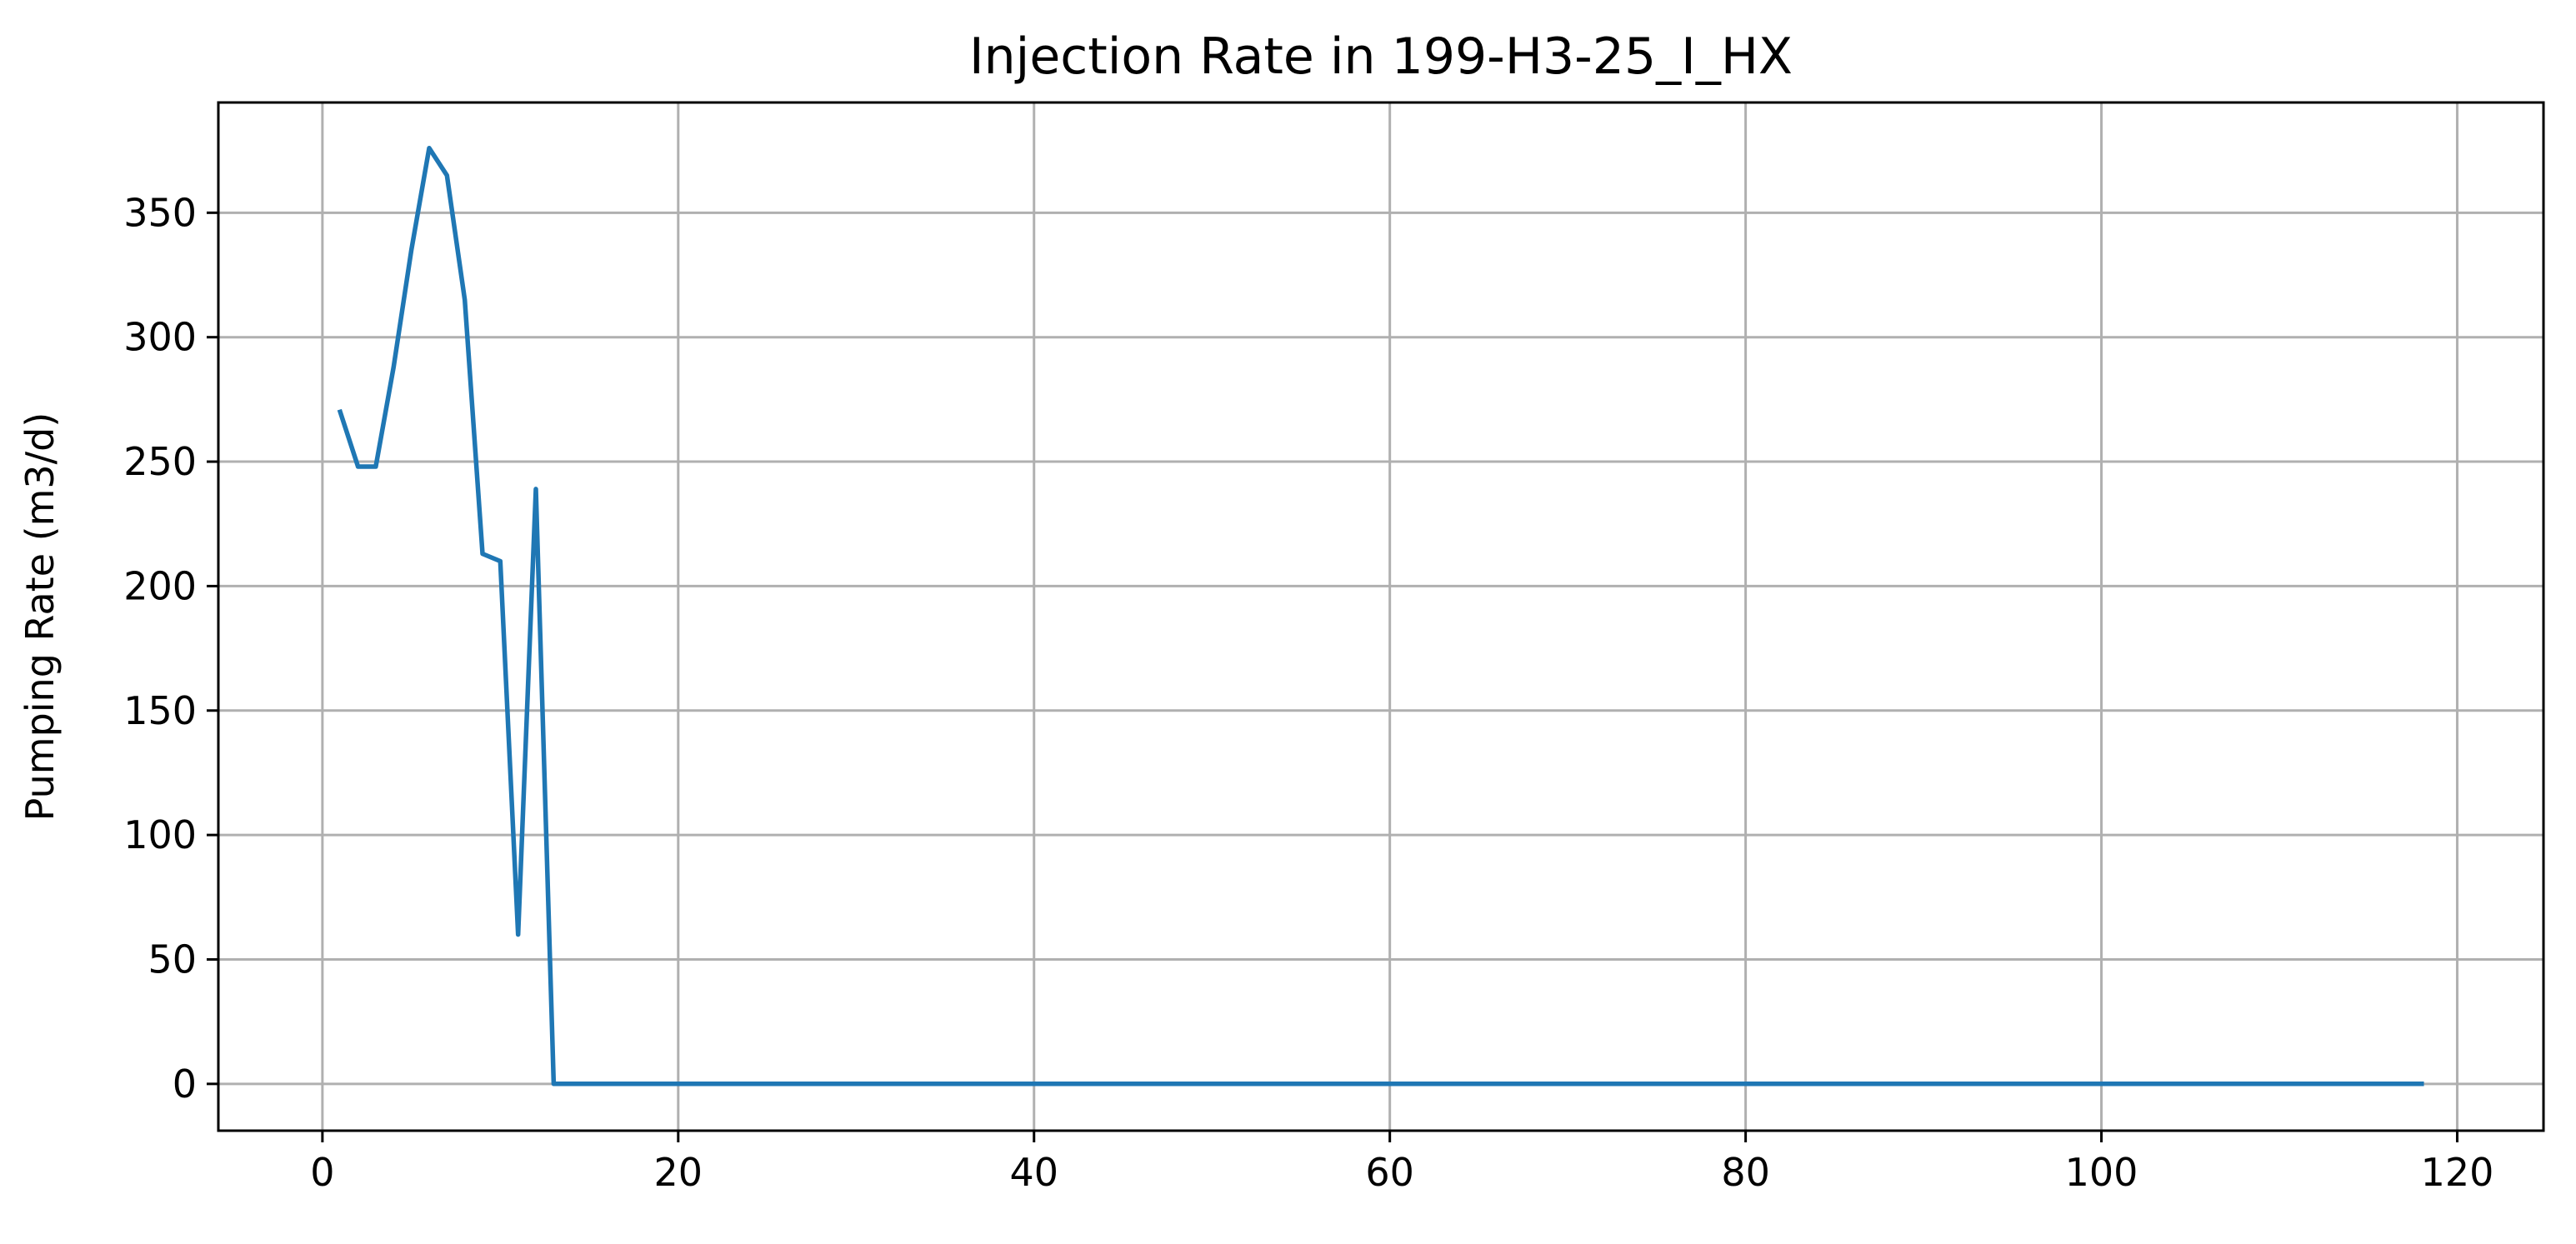 The image size is (2576, 1244). I want to click on y-tick-label: 200, so click(160, 585).